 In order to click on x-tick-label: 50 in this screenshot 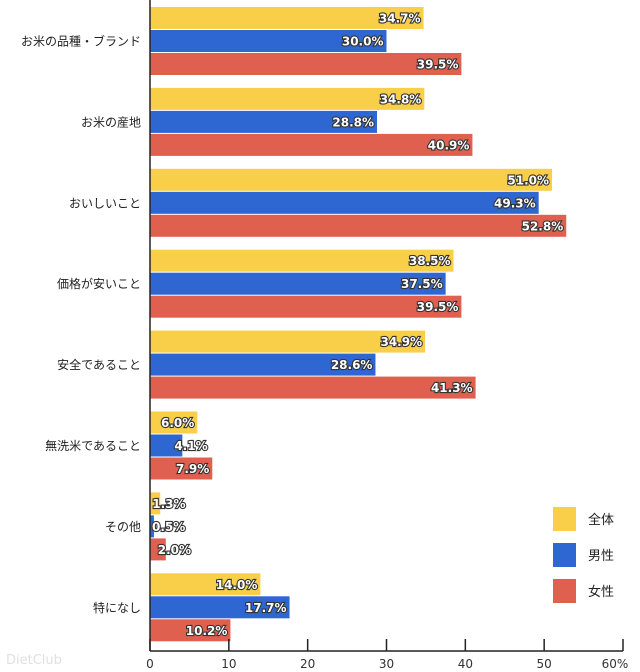, I will do `click(544, 664)`.